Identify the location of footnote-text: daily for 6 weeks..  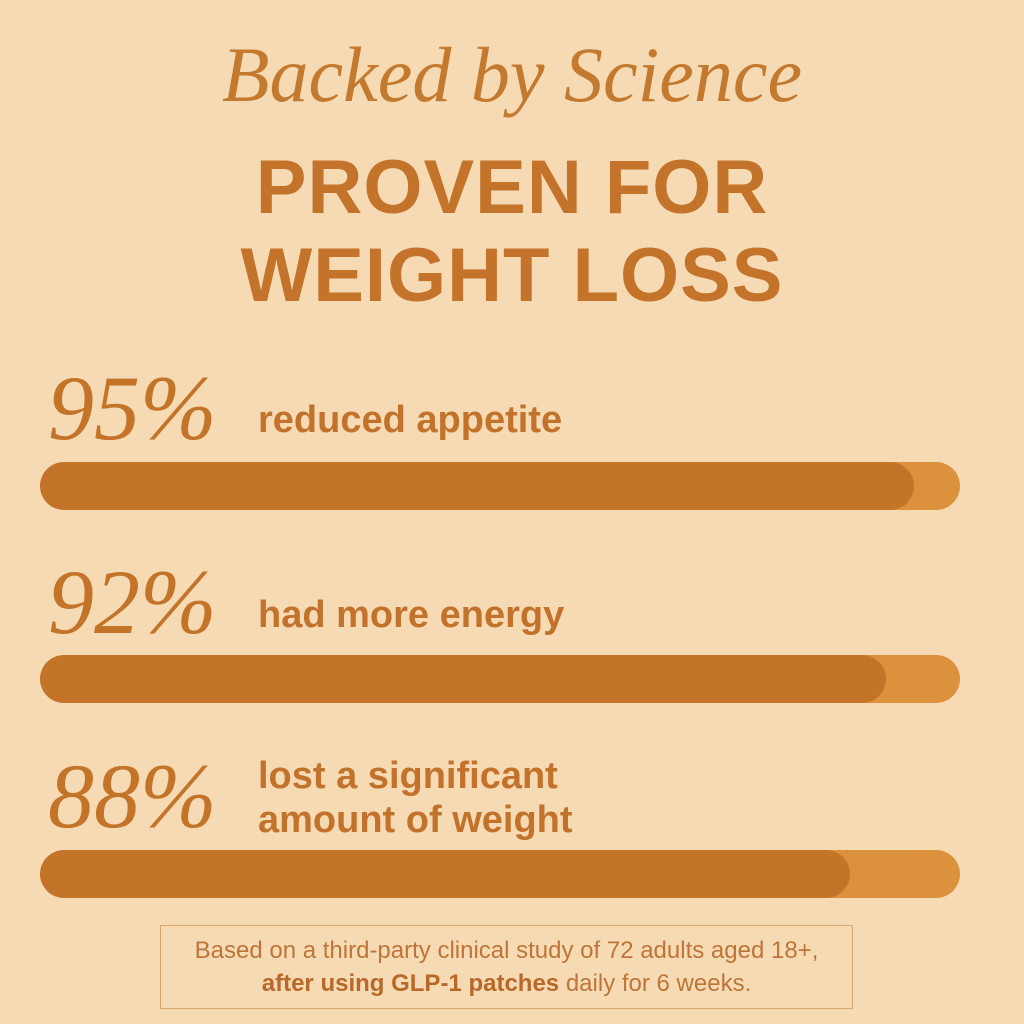
(658, 983).